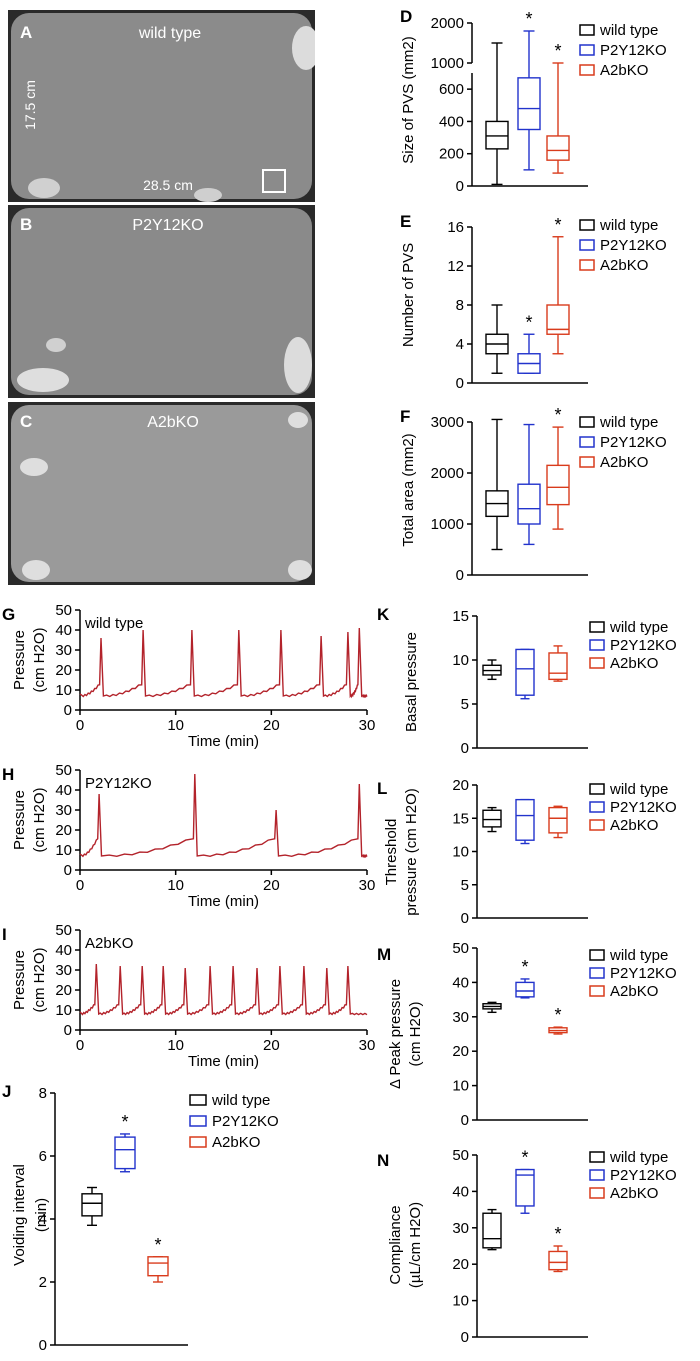 The height and width of the screenshot is (1361, 700). What do you see at coordinates (405, 221) in the screenshot?
I see `panel-letter: E` at bounding box center [405, 221].